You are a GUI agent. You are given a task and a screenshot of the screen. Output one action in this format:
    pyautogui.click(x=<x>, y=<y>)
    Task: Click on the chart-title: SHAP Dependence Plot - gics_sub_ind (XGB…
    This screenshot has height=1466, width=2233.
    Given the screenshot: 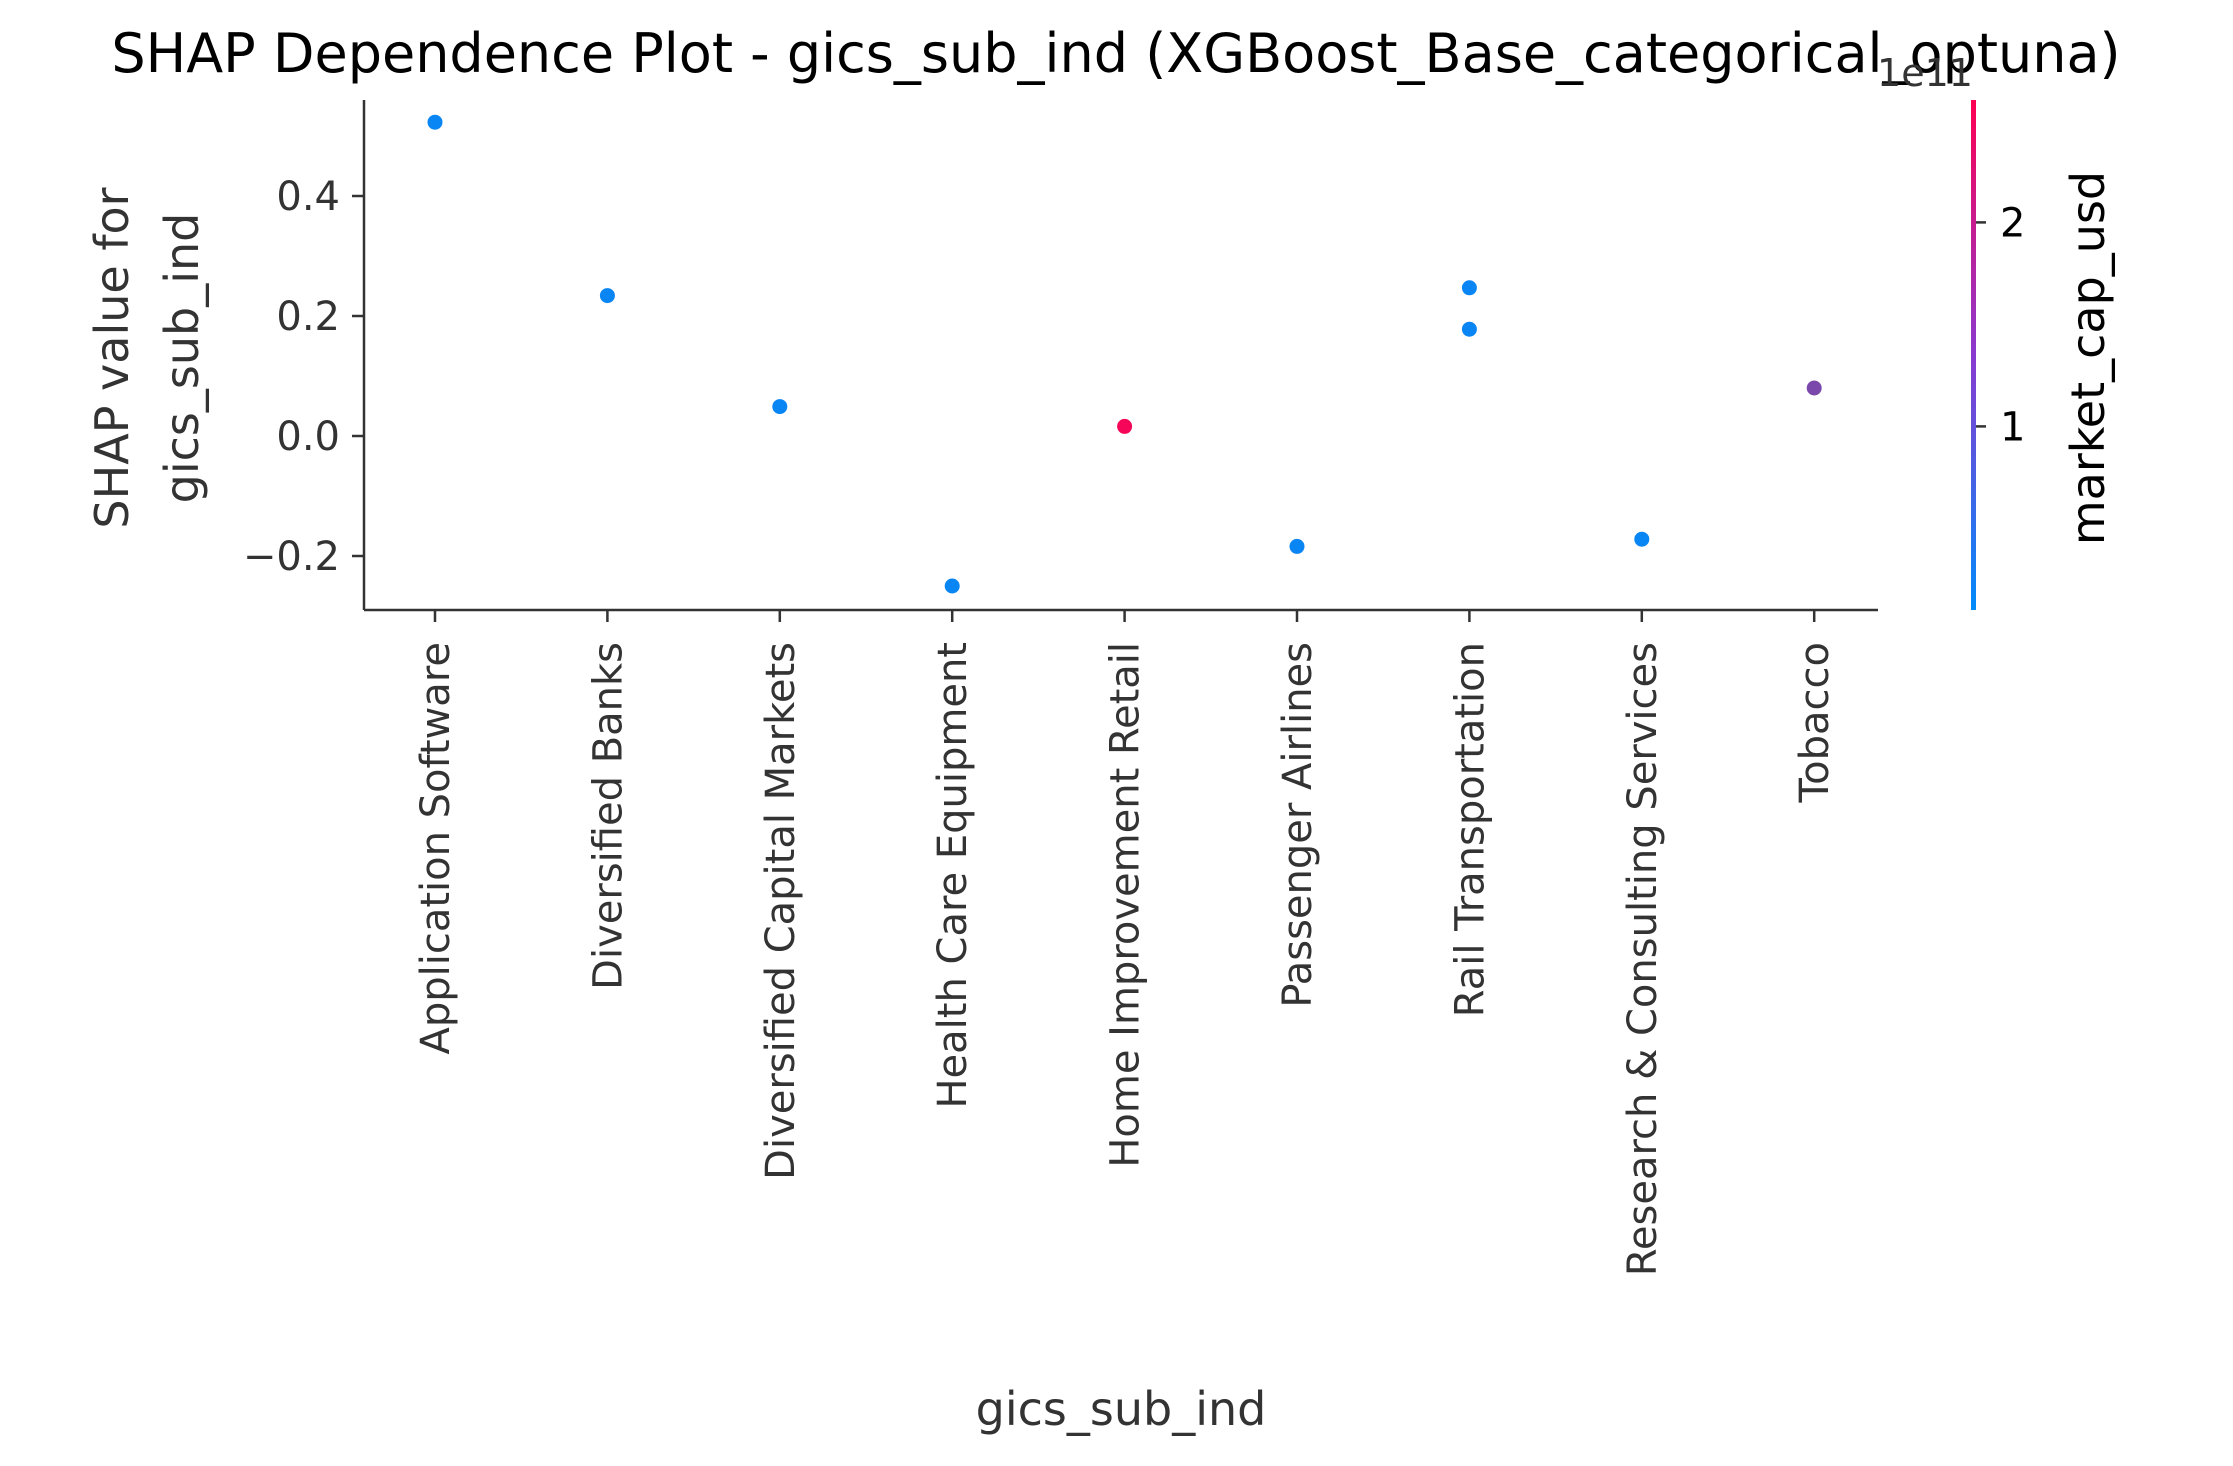 What is the action you would take?
    pyautogui.click(x=1115, y=53)
    